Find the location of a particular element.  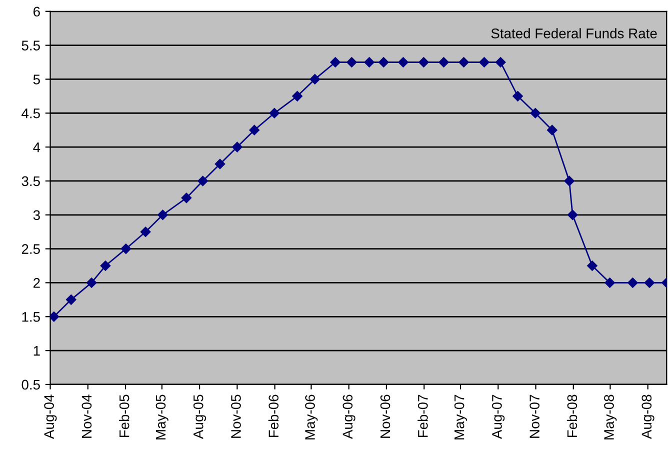

x-tick-label: Aug-08 is located at coordinates (648, 416).